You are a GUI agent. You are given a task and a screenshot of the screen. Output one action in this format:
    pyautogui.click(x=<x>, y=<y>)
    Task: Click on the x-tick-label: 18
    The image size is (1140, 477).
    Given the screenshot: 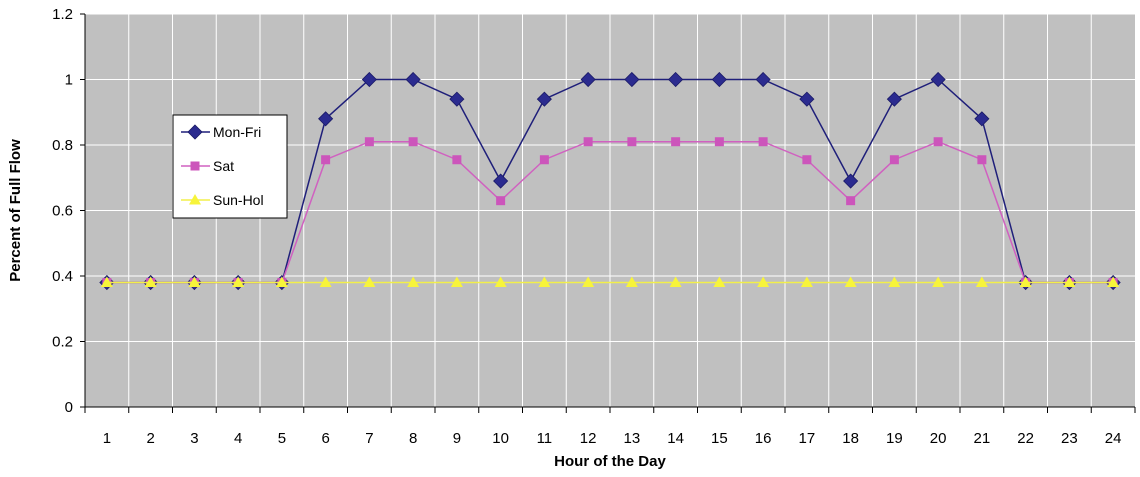 What is the action you would take?
    pyautogui.click(x=850, y=438)
    